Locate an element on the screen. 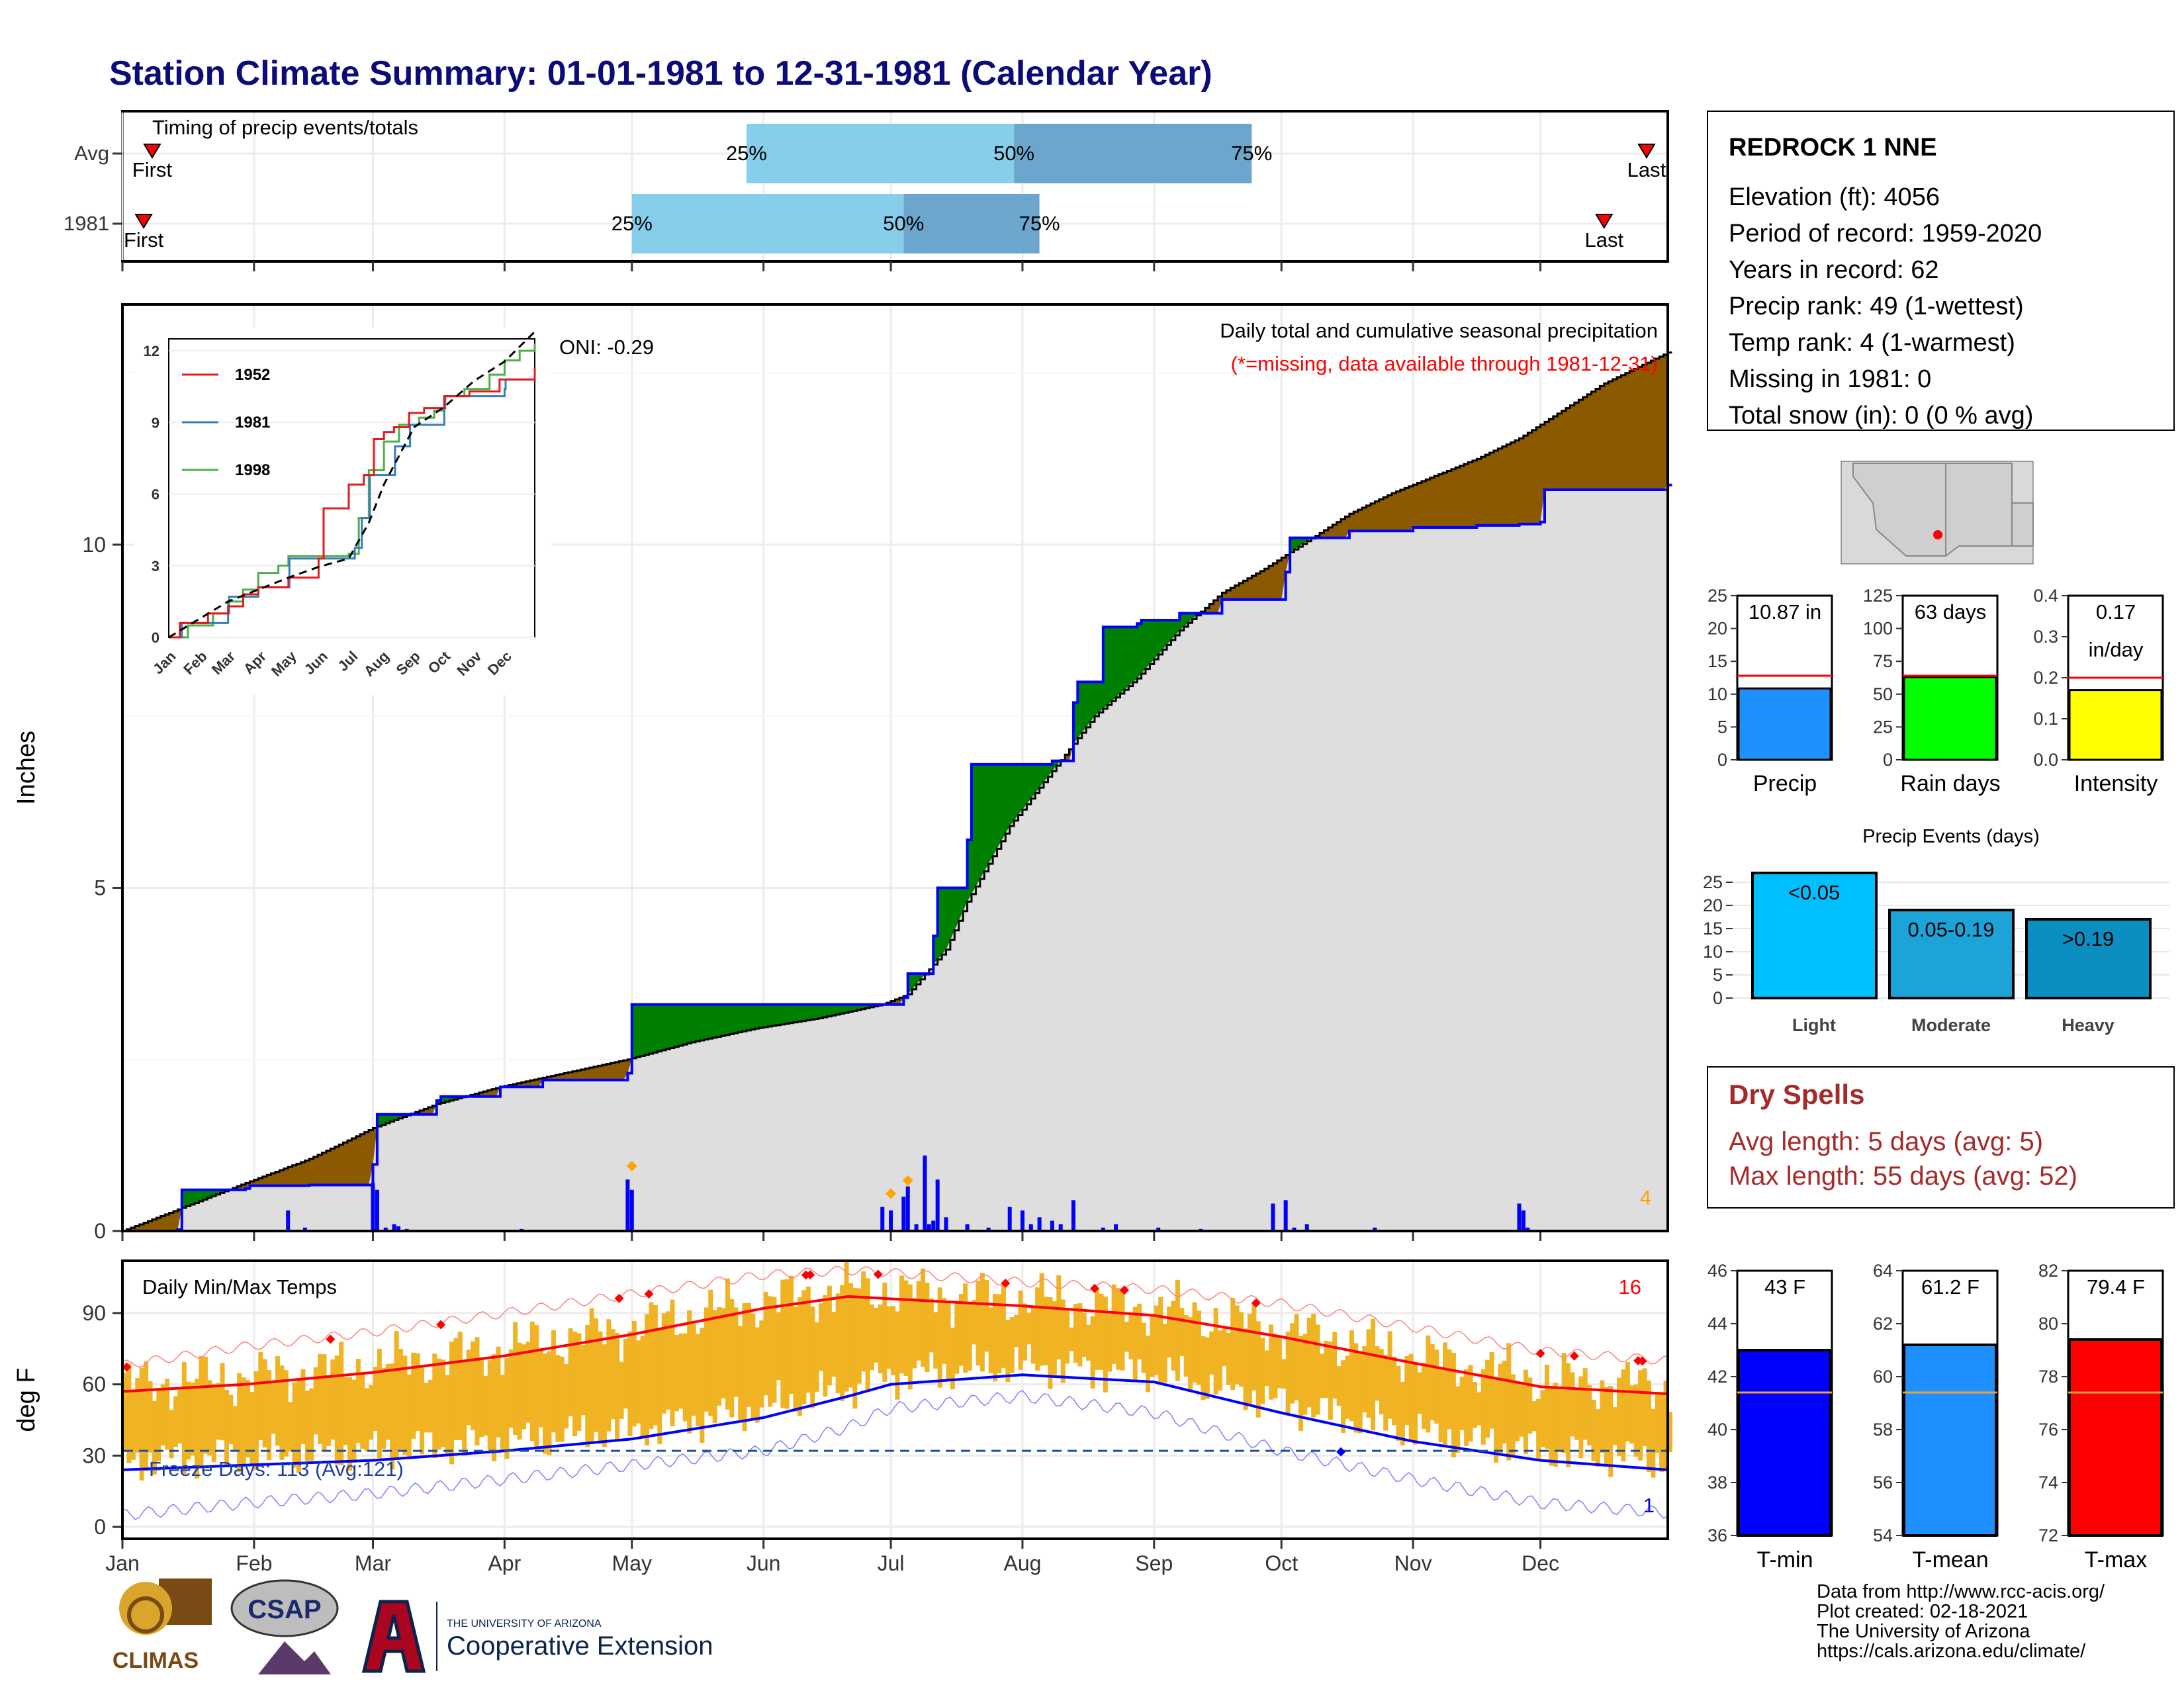 The width and height of the screenshot is (2184, 1691). summary-bar-tick-label: 0.0 is located at coordinates (2045, 760).